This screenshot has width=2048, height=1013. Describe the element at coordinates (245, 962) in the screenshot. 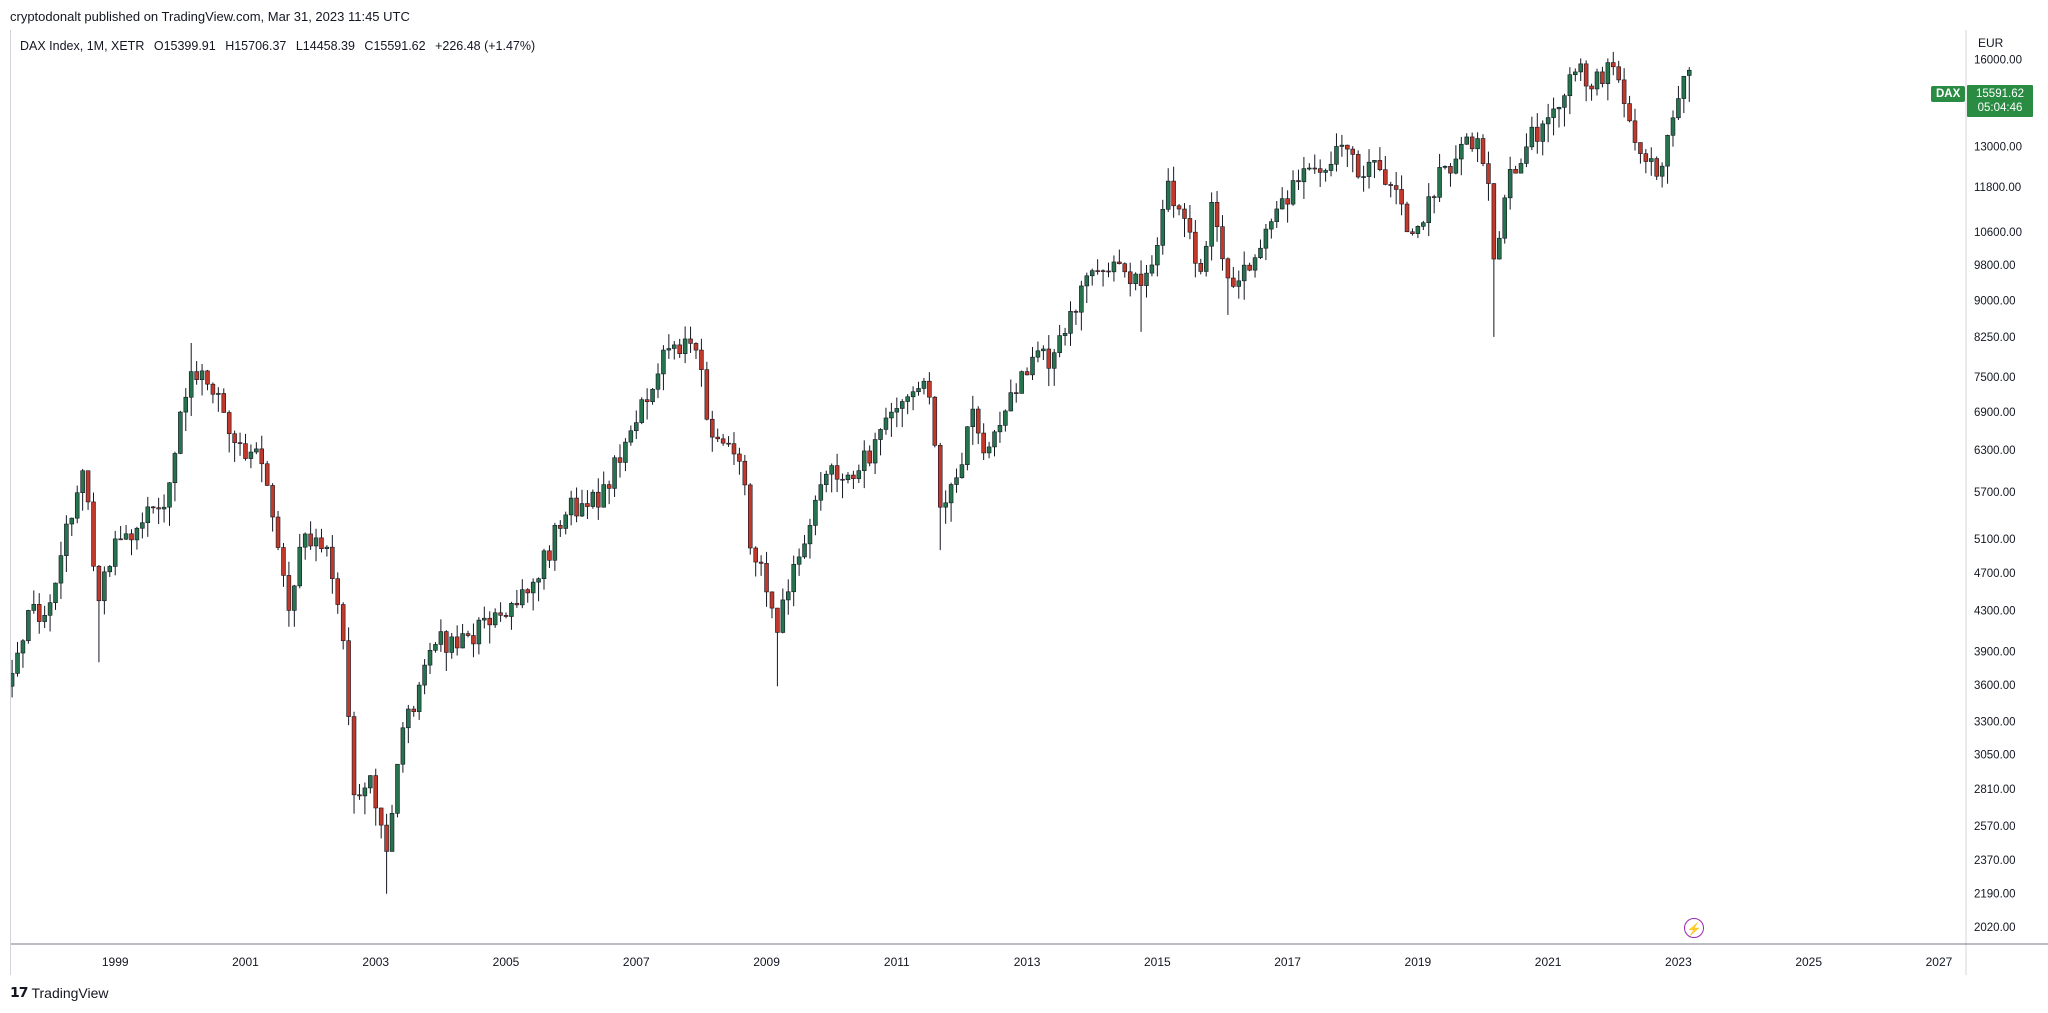

I see `x-tick-label: 2001` at that location.